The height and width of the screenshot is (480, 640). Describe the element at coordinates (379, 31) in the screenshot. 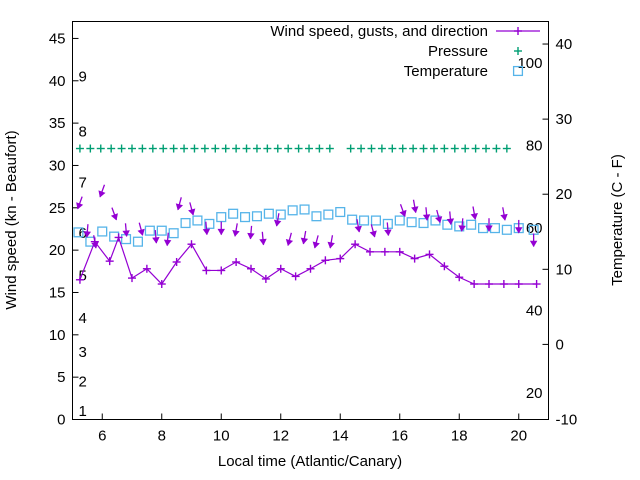

I see `legend-label: Wind speed, gusts, and direction` at that location.